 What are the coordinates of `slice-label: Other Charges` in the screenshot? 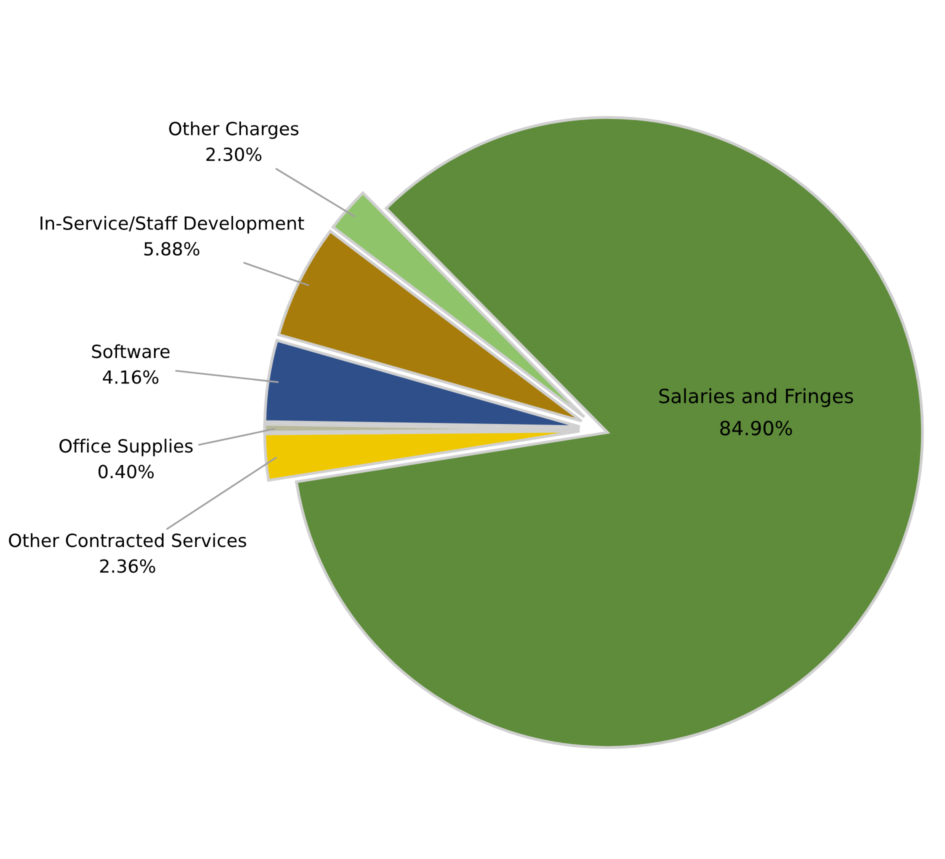 It's located at (233, 130).